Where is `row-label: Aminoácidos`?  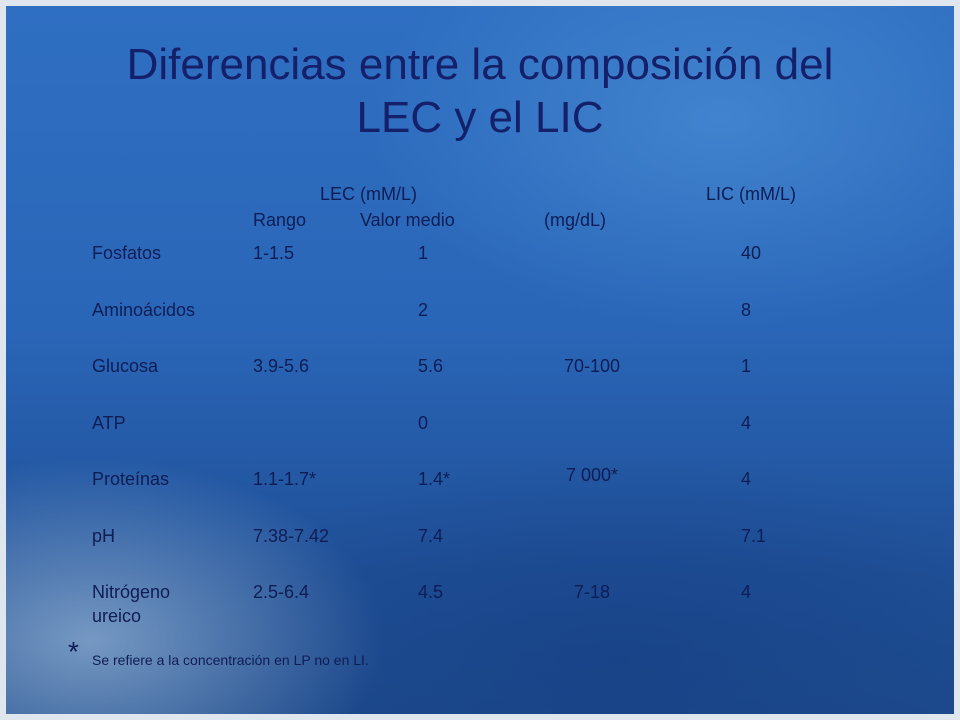
row-label: Aminoácidos is located at coordinates (144, 310).